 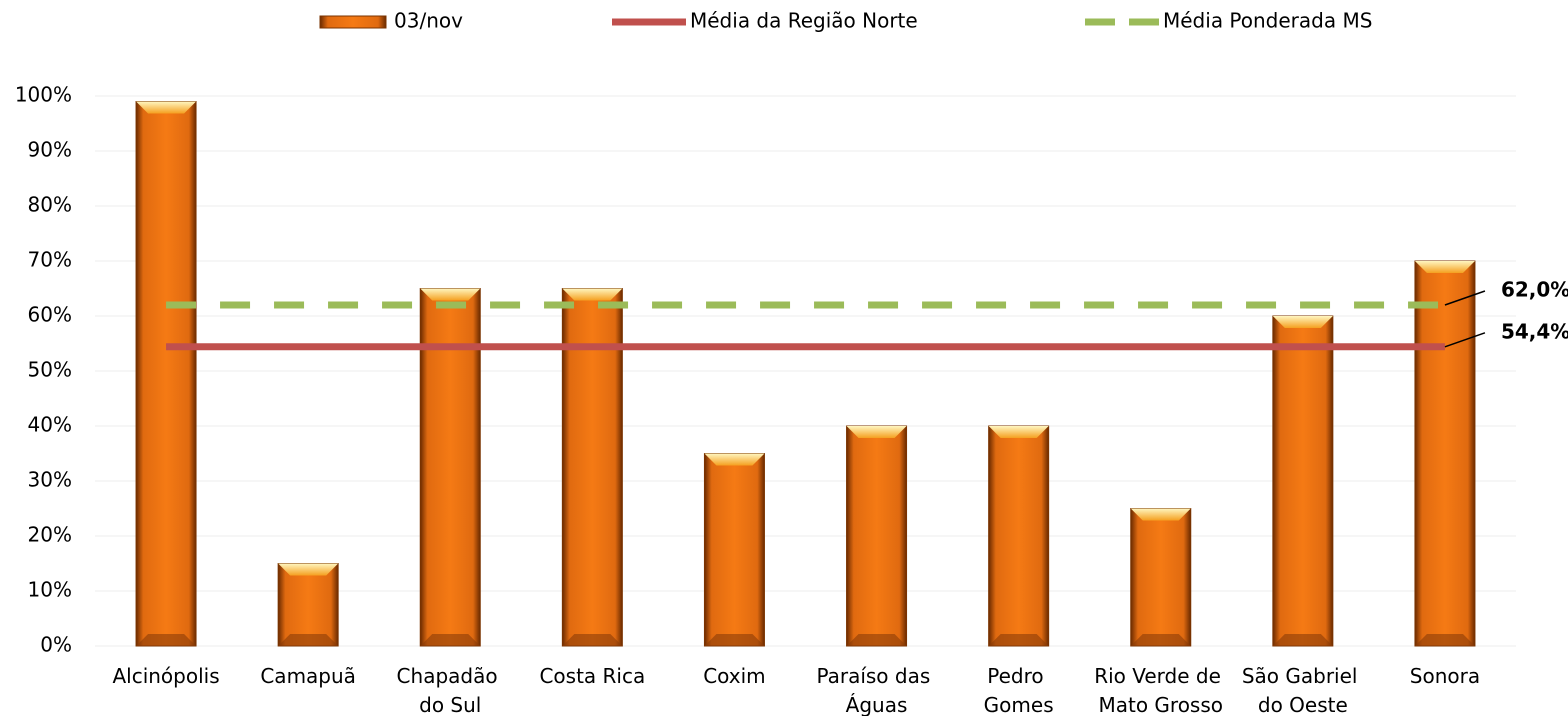 What do you see at coordinates (876, 690) in the screenshot?
I see `x-tick-label: Paraíso das Águas` at bounding box center [876, 690].